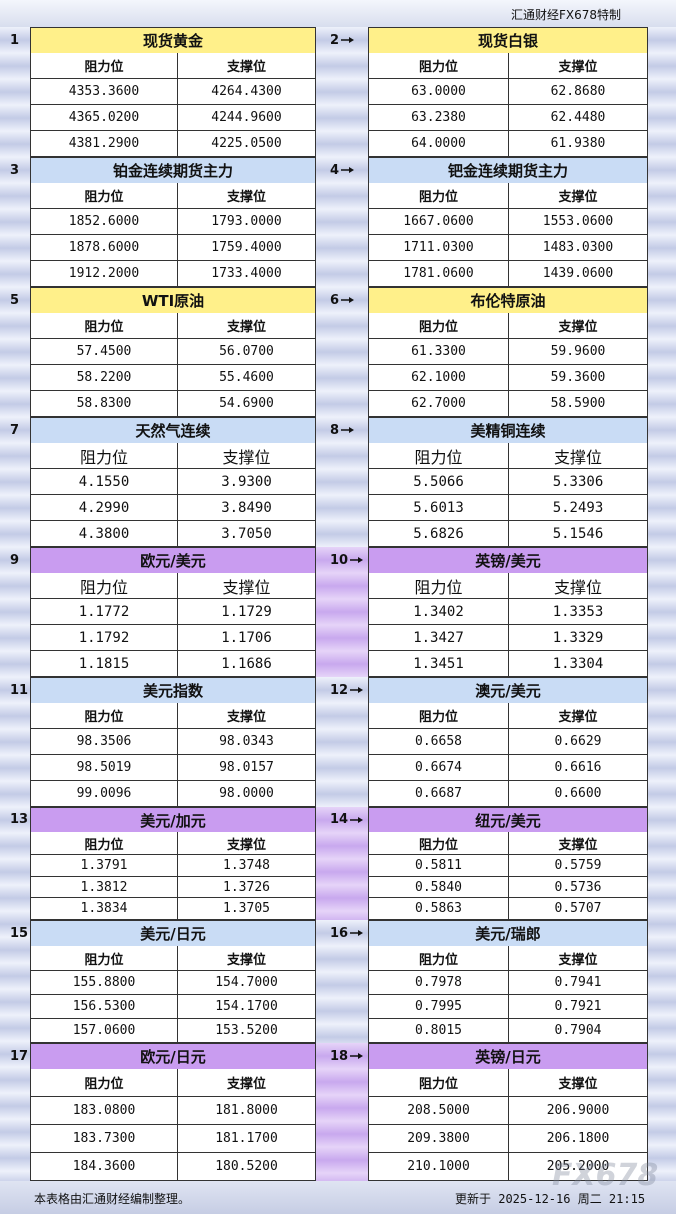 The height and width of the screenshot is (1214, 676). What do you see at coordinates (15, 430) in the screenshot?
I see `panel-number: 7` at bounding box center [15, 430].